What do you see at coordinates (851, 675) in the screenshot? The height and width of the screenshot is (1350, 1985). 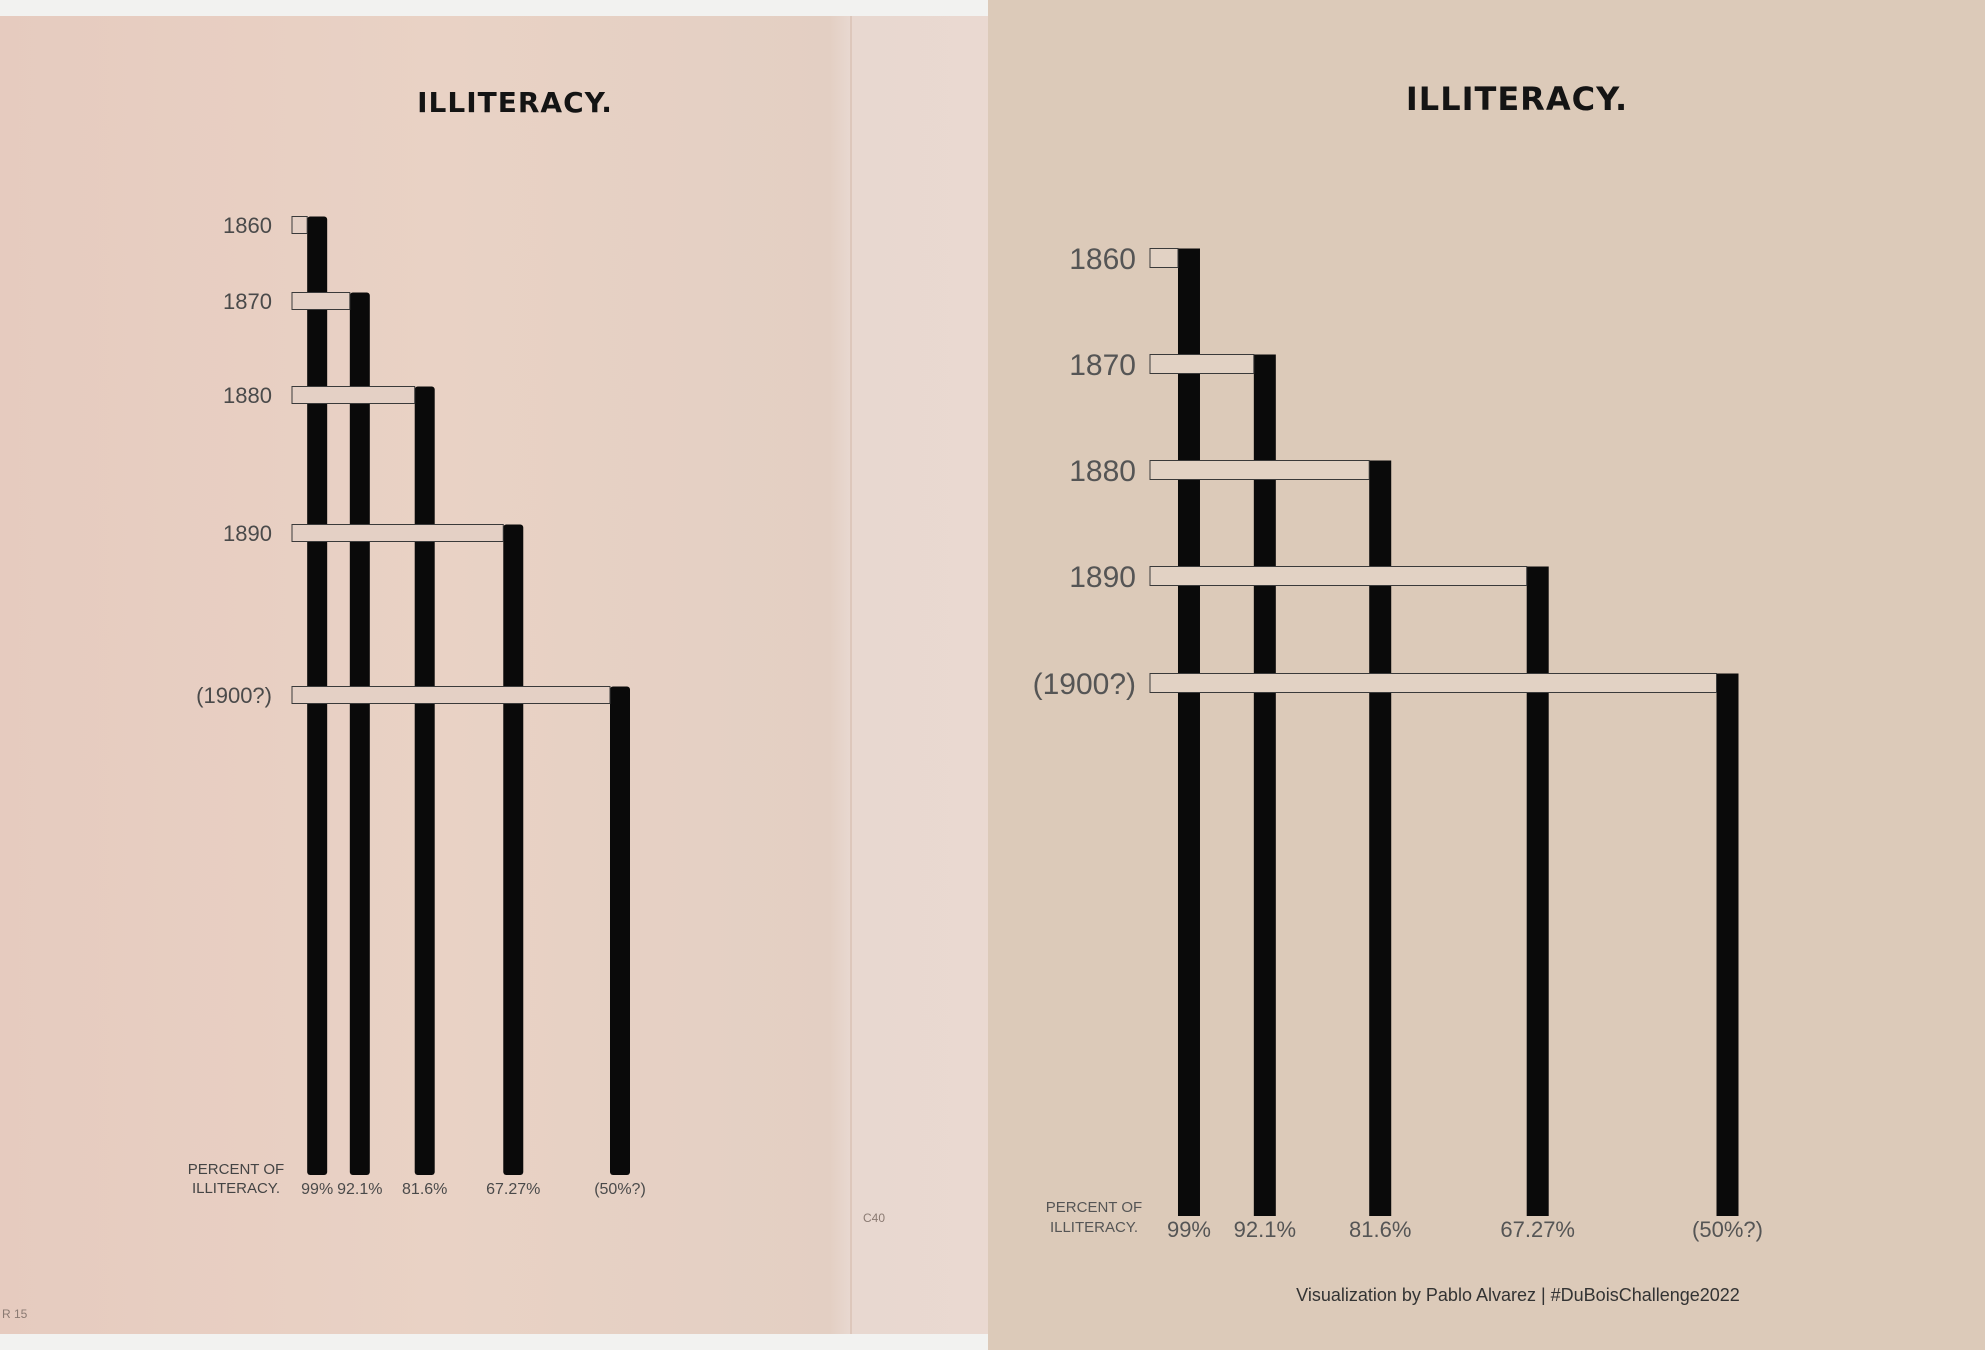 I see `paper-edge` at bounding box center [851, 675].